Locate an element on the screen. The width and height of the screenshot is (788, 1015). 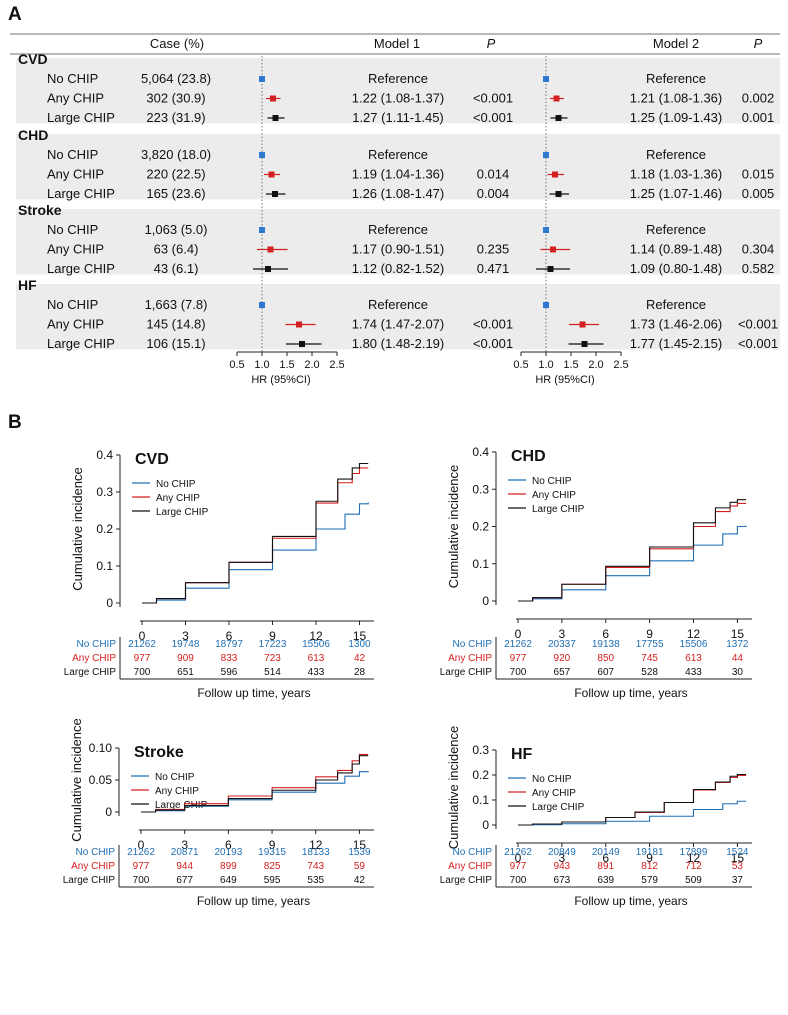
risk-count: 677 is located at coordinates (184, 880).